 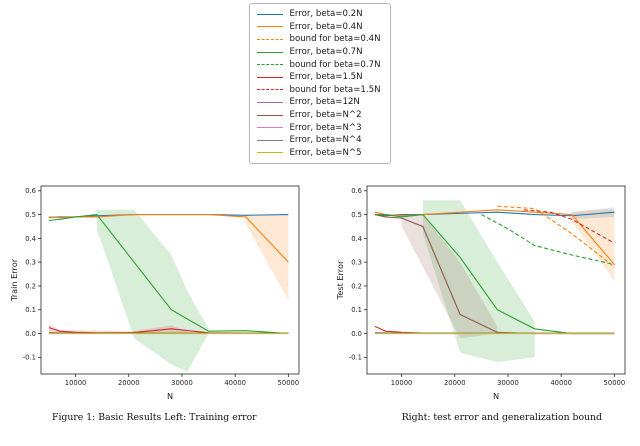 I want to click on legend-label: Error, beta=N^5, so click(x=325, y=152).